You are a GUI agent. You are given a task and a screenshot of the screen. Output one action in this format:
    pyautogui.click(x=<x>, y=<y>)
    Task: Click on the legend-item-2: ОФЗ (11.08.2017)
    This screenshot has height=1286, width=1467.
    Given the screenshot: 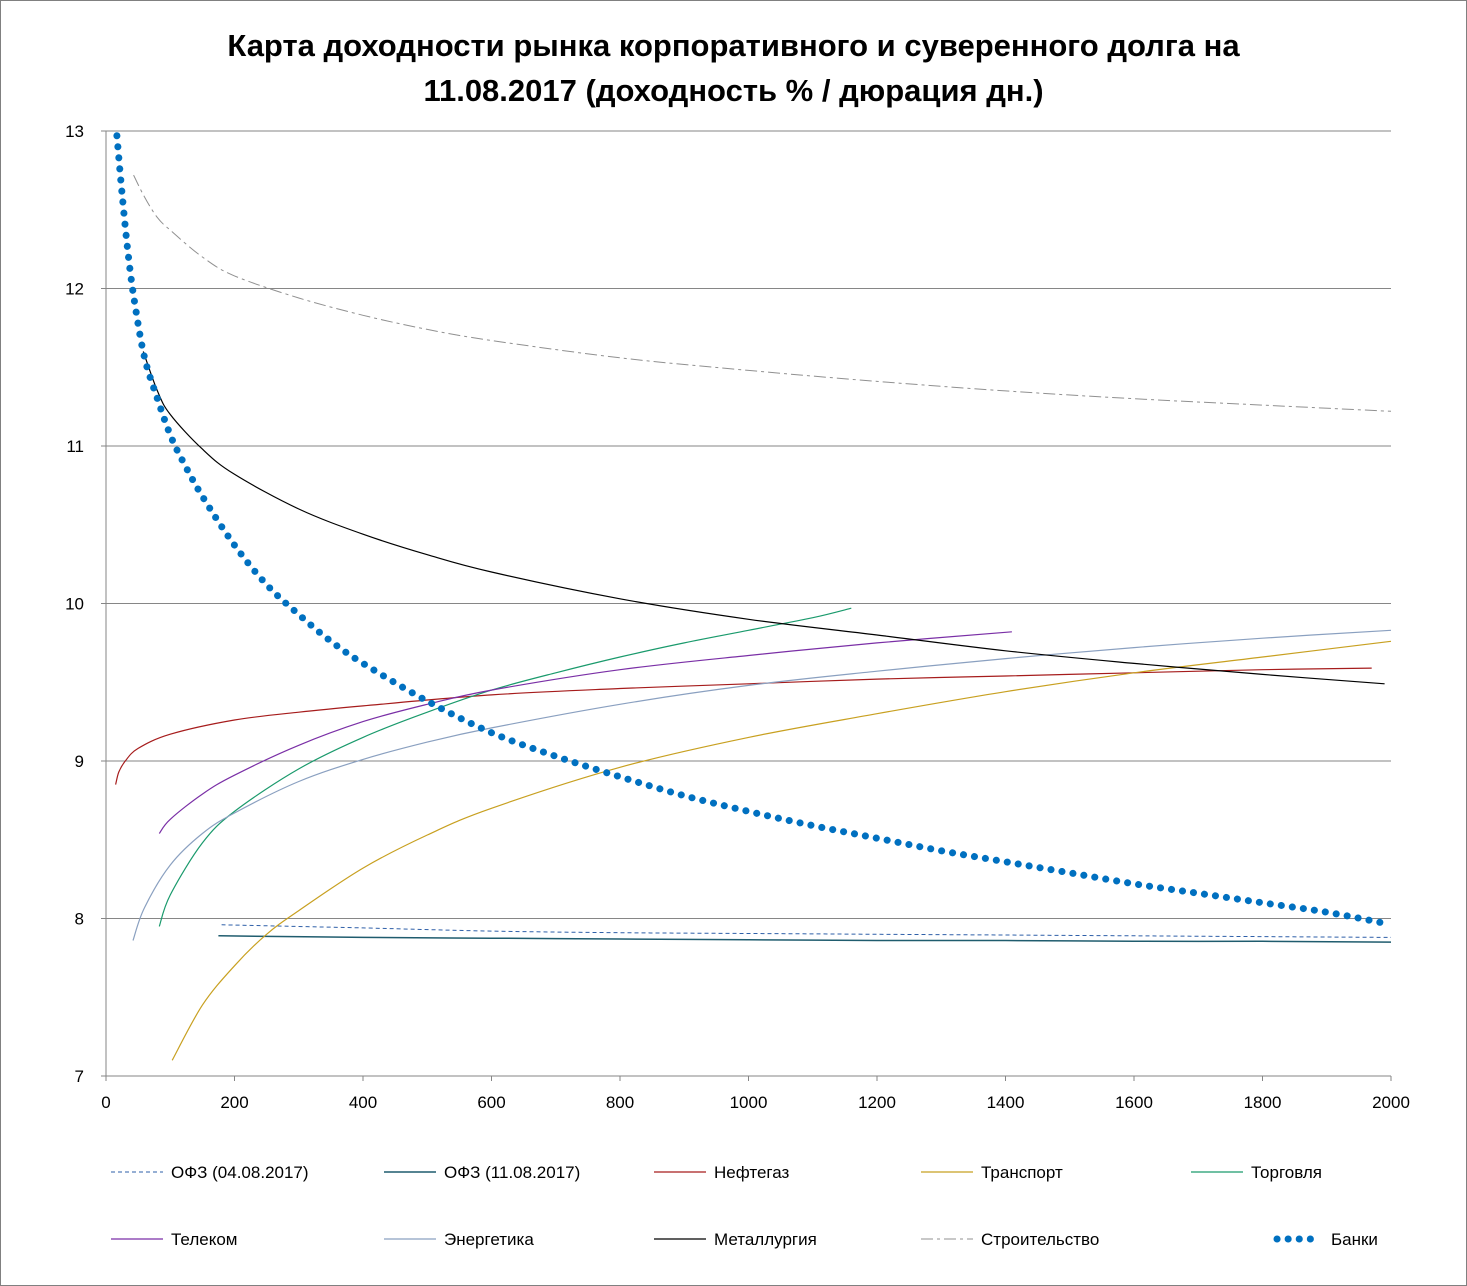 What is the action you would take?
    pyautogui.click(x=482, y=1172)
    